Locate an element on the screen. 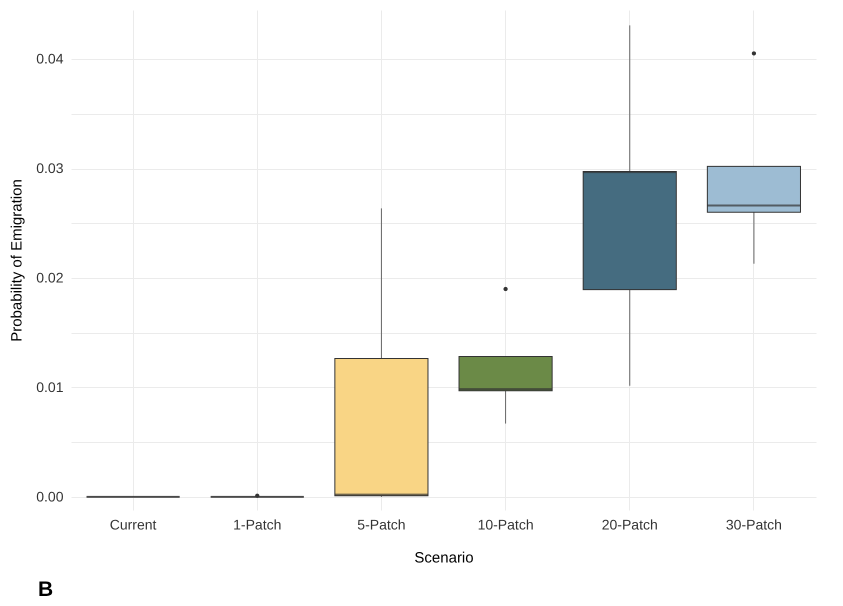  y-tick-label: 0.03 is located at coordinates (50, 168).